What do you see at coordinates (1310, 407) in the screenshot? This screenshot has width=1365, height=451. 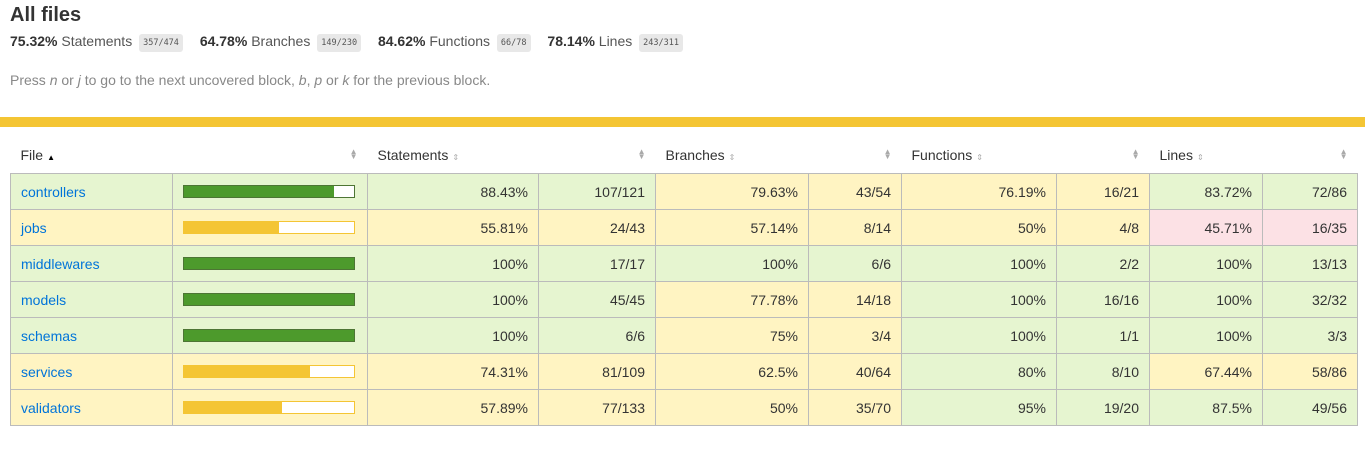 I see `lines-fraction-cell: 49/56` at bounding box center [1310, 407].